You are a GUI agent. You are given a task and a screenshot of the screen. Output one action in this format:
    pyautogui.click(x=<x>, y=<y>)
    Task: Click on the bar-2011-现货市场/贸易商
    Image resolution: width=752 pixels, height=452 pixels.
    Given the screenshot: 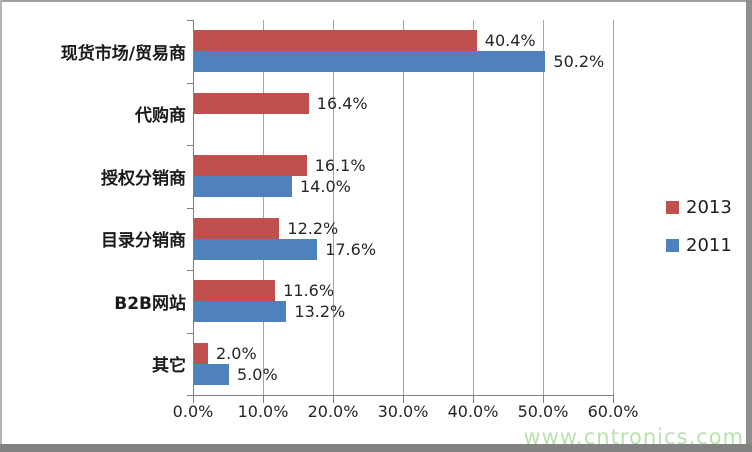 What is the action you would take?
    pyautogui.click(x=370, y=62)
    